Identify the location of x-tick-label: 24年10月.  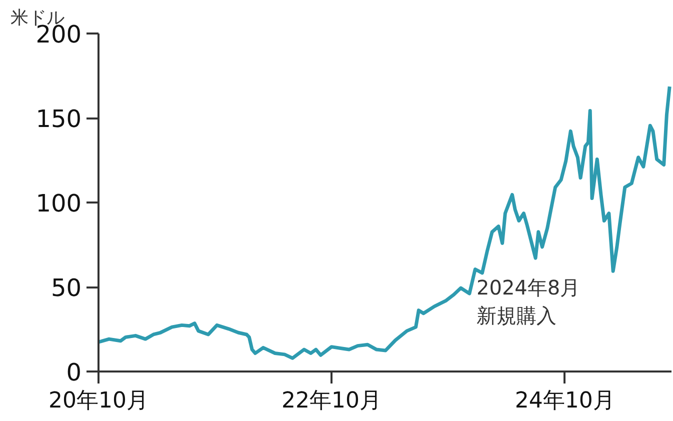
(564, 401).